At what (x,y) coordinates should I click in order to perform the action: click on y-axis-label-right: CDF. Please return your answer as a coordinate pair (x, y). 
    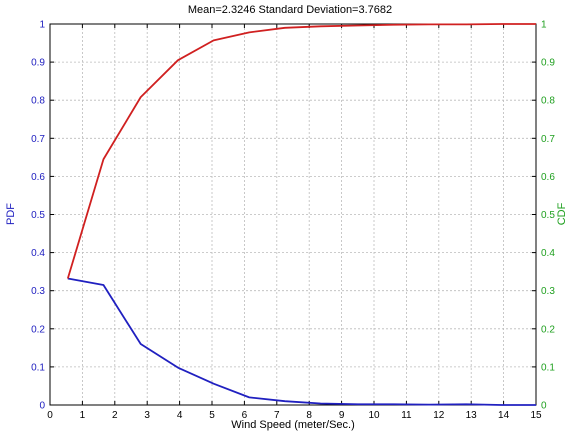
    Looking at the image, I should click on (562, 213).